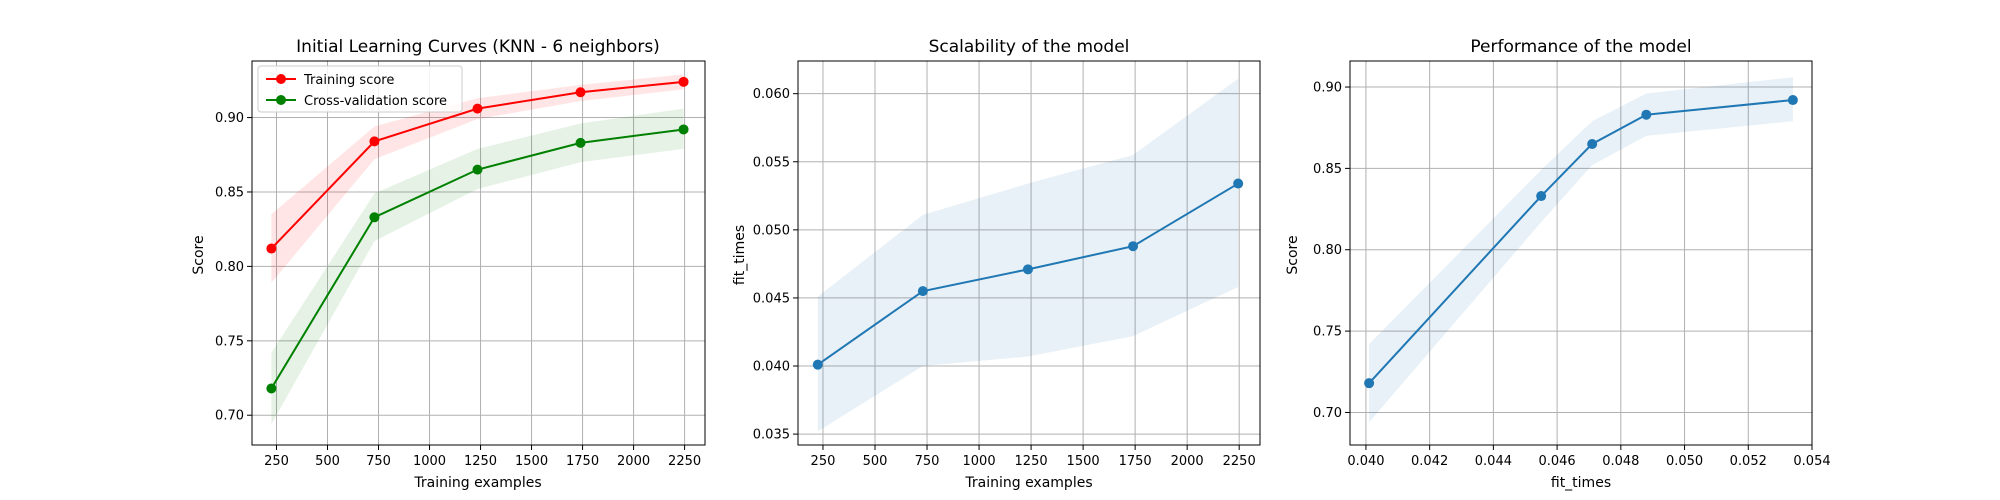 The width and height of the screenshot is (2000, 500). What do you see at coordinates (771, 298) in the screenshot?
I see `y-tick-label: 0.045` at bounding box center [771, 298].